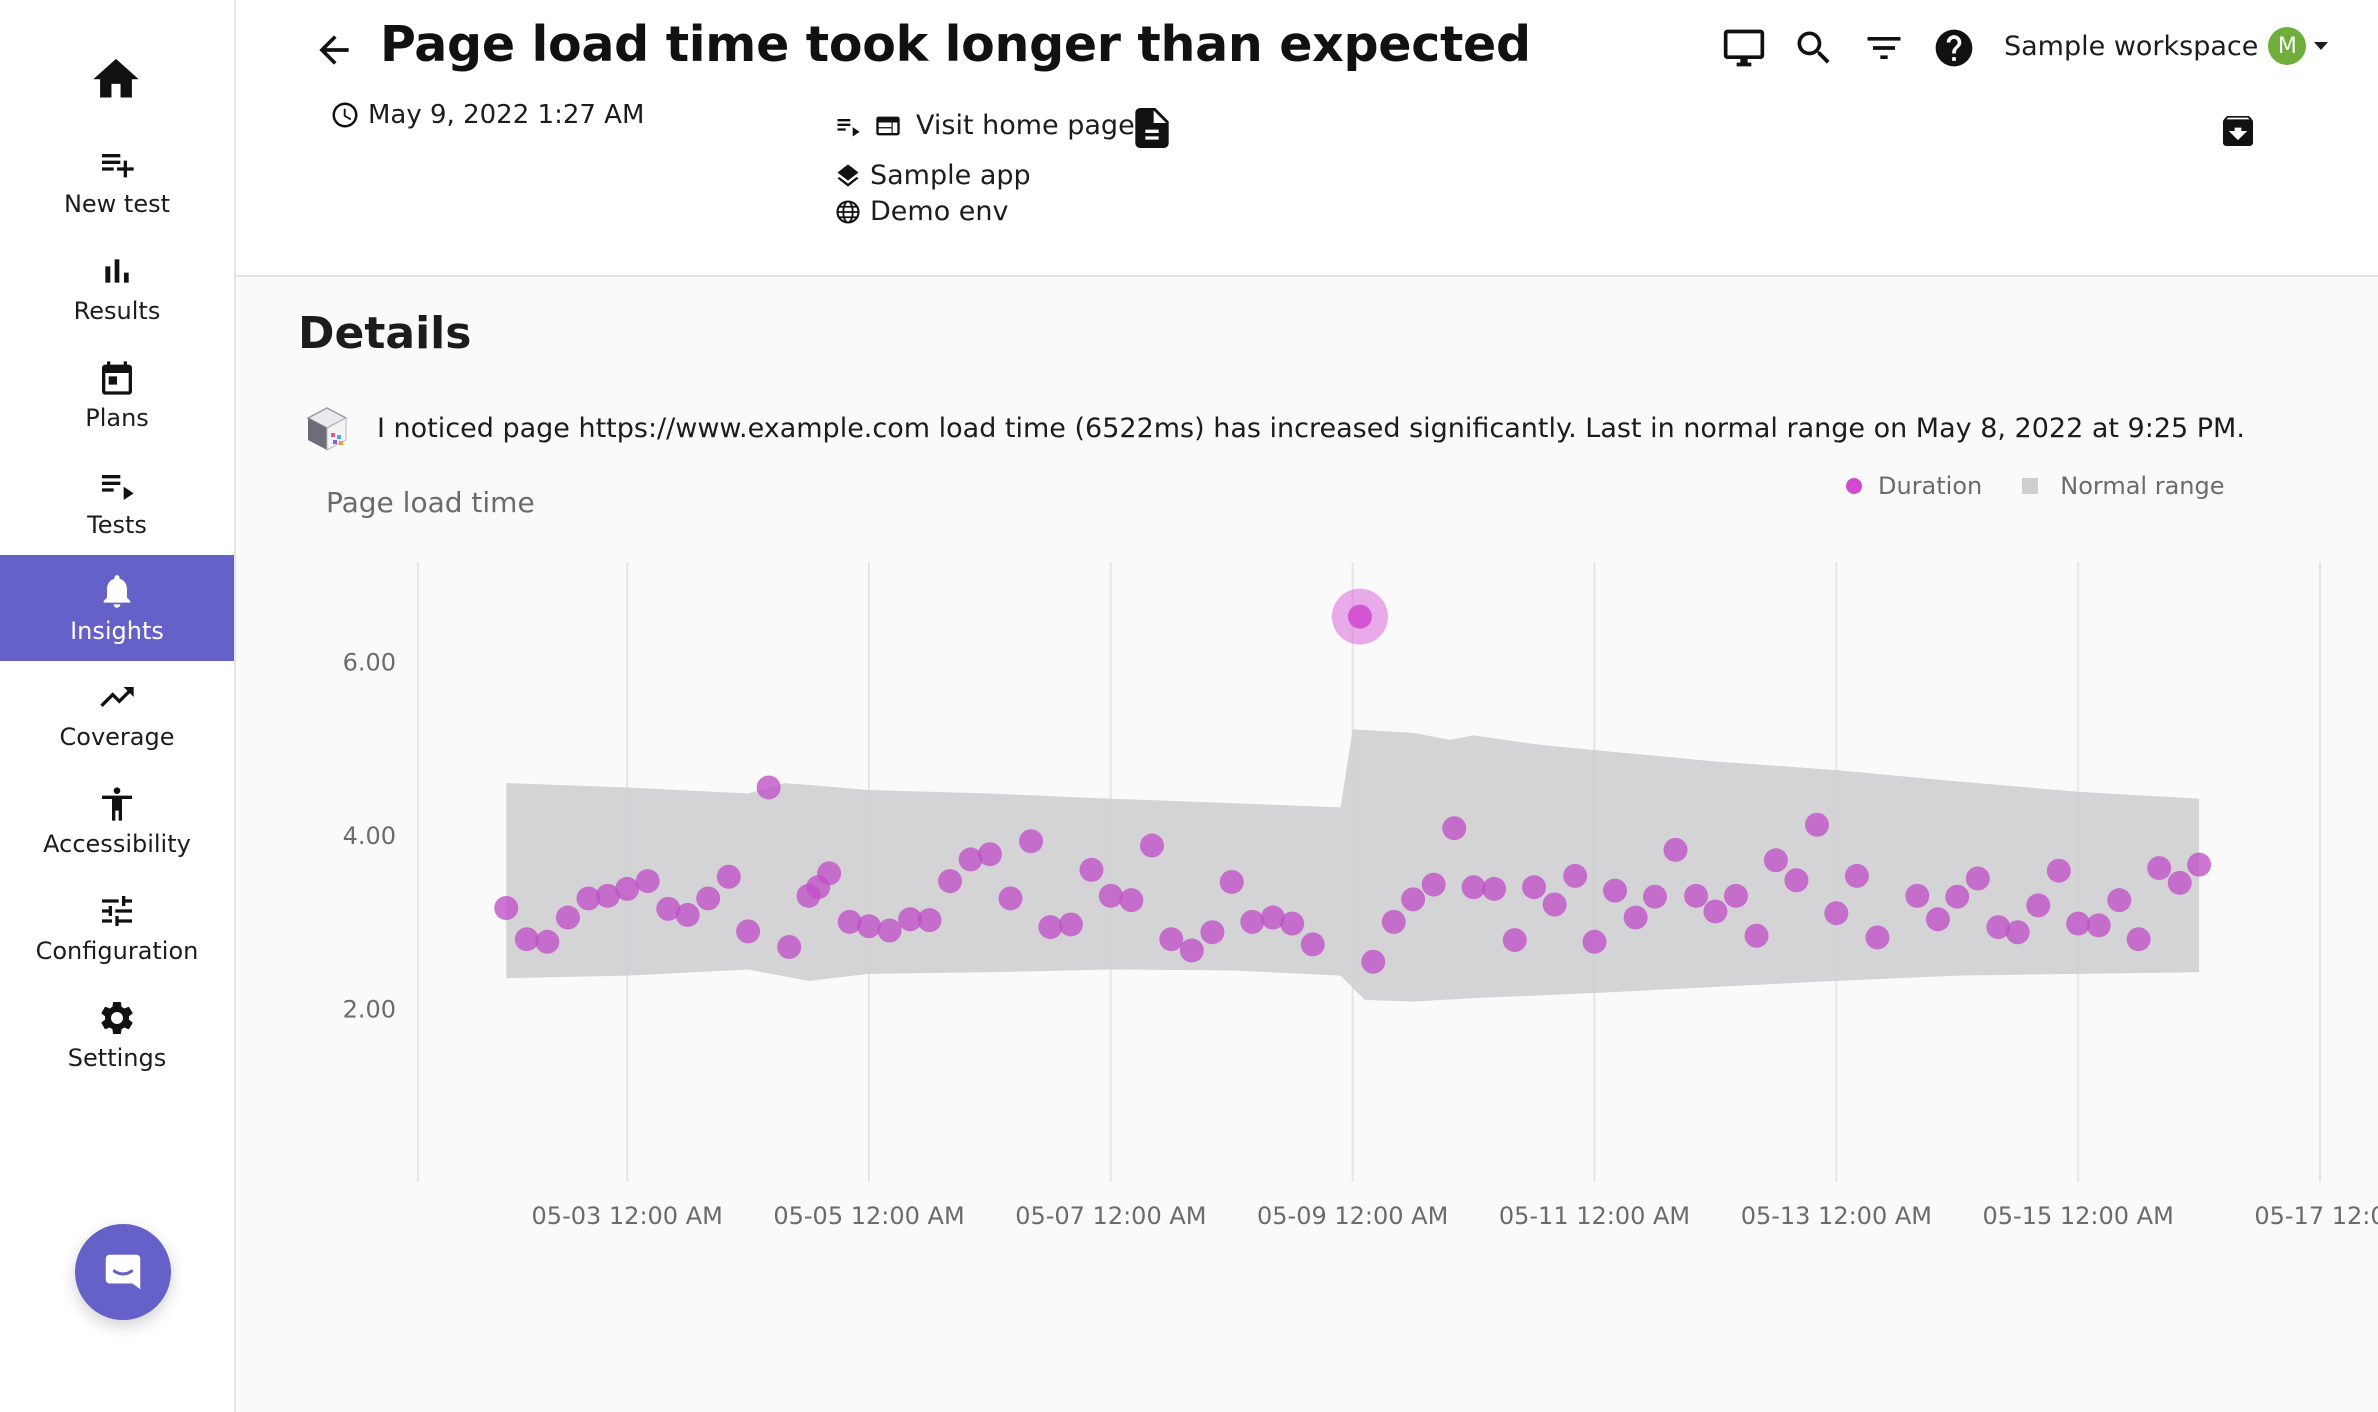 The image size is (2378, 1412). What do you see at coordinates (117, 525) in the screenshot?
I see `sidebar-item-label: Tests` at bounding box center [117, 525].